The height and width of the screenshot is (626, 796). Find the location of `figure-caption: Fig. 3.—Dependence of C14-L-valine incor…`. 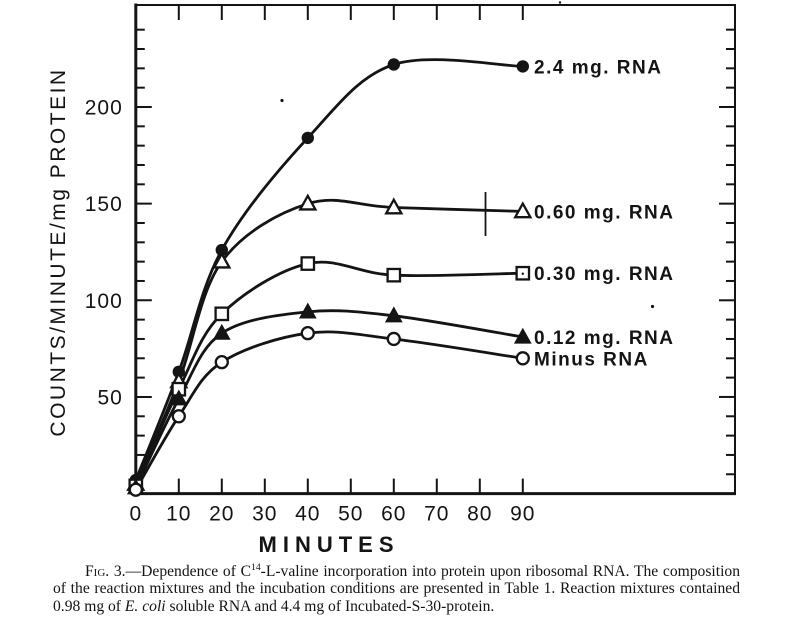

figure-caption: Fig. 3.—Dependence of C14-L-valine incor… is located at coordinates (396, 588).